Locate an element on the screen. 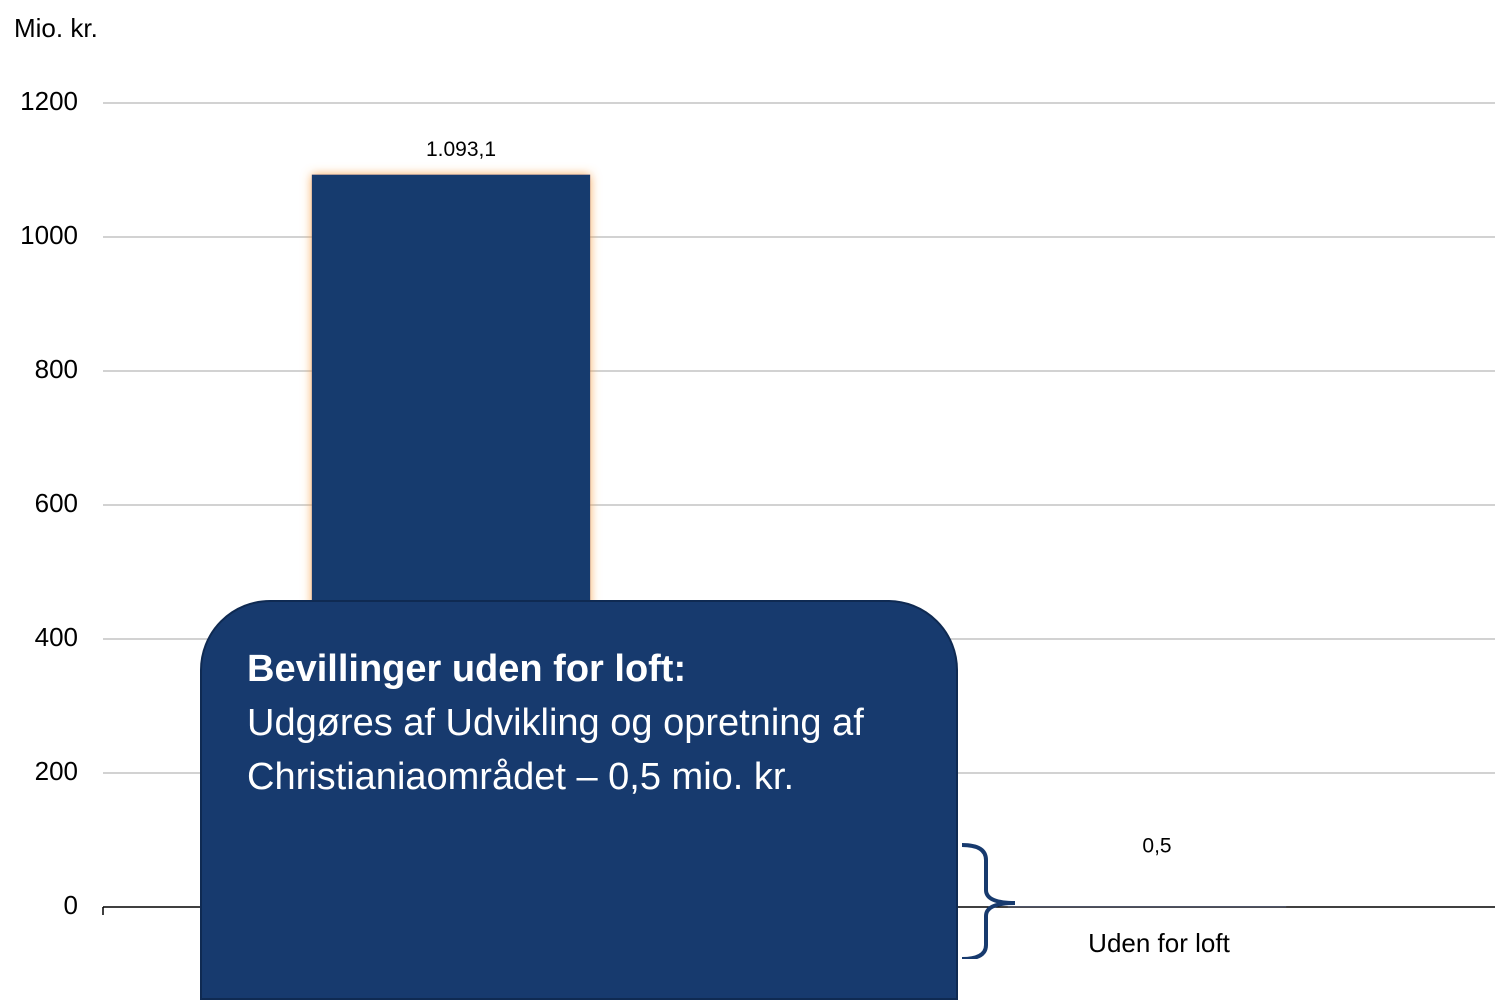 Image resolution: width=1495 pixels, height=1000 pixels. bar is located at coordinates (1147, 907).